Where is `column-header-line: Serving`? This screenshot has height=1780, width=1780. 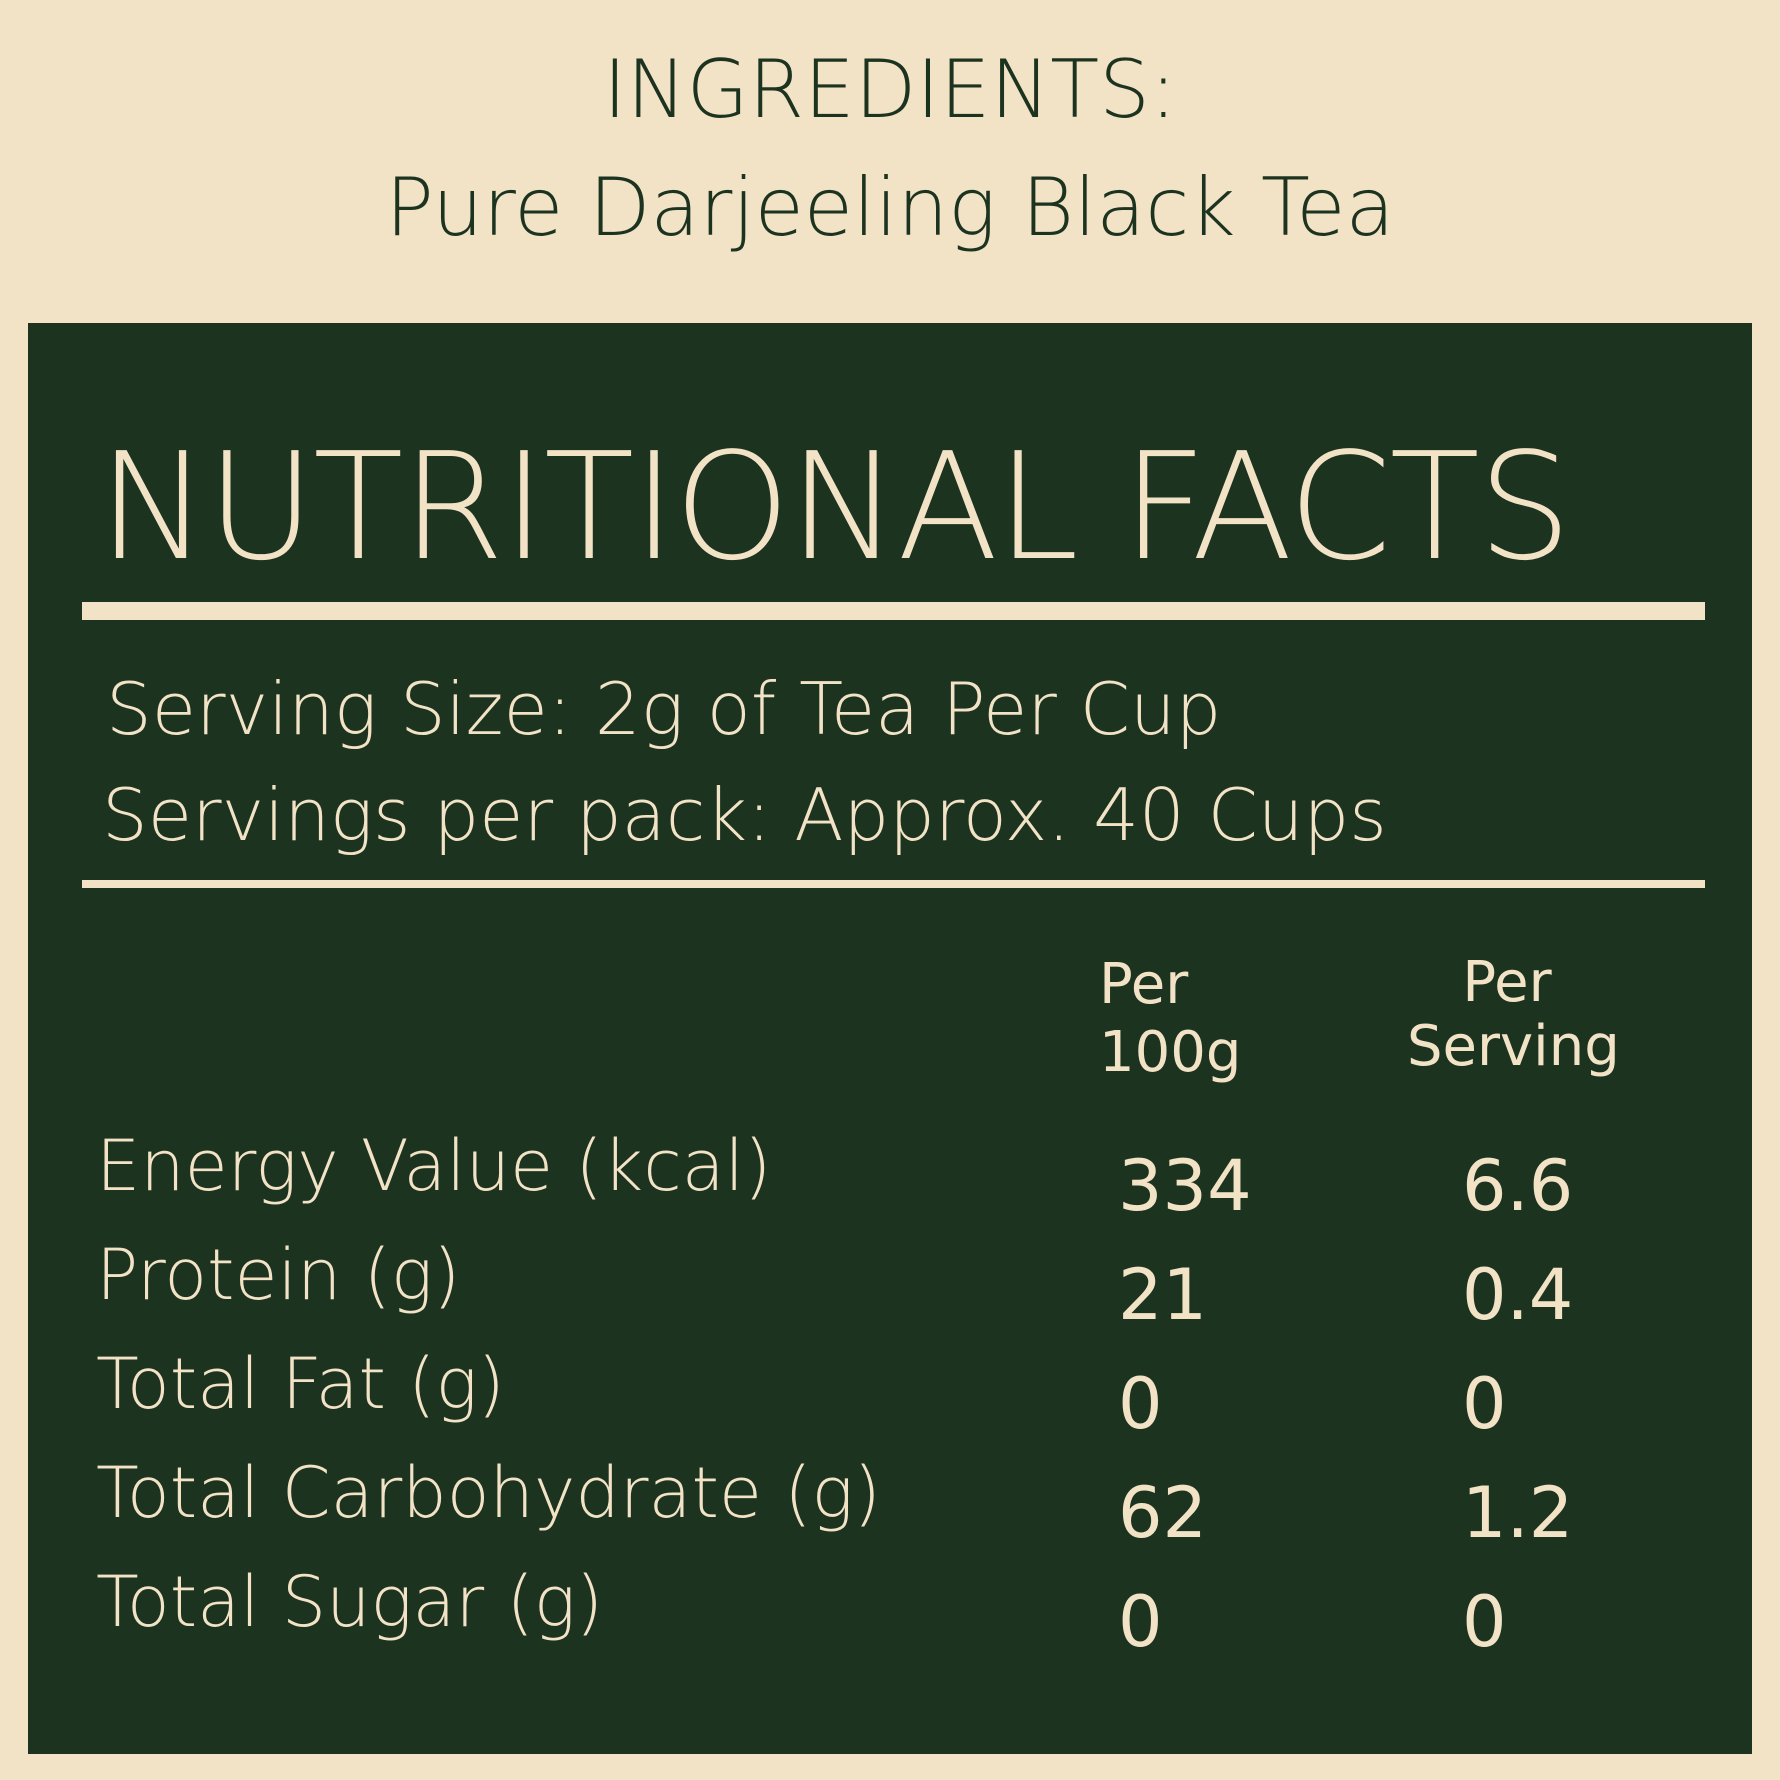 column-header-line: Serving is located at coordinates (1513, 1046).